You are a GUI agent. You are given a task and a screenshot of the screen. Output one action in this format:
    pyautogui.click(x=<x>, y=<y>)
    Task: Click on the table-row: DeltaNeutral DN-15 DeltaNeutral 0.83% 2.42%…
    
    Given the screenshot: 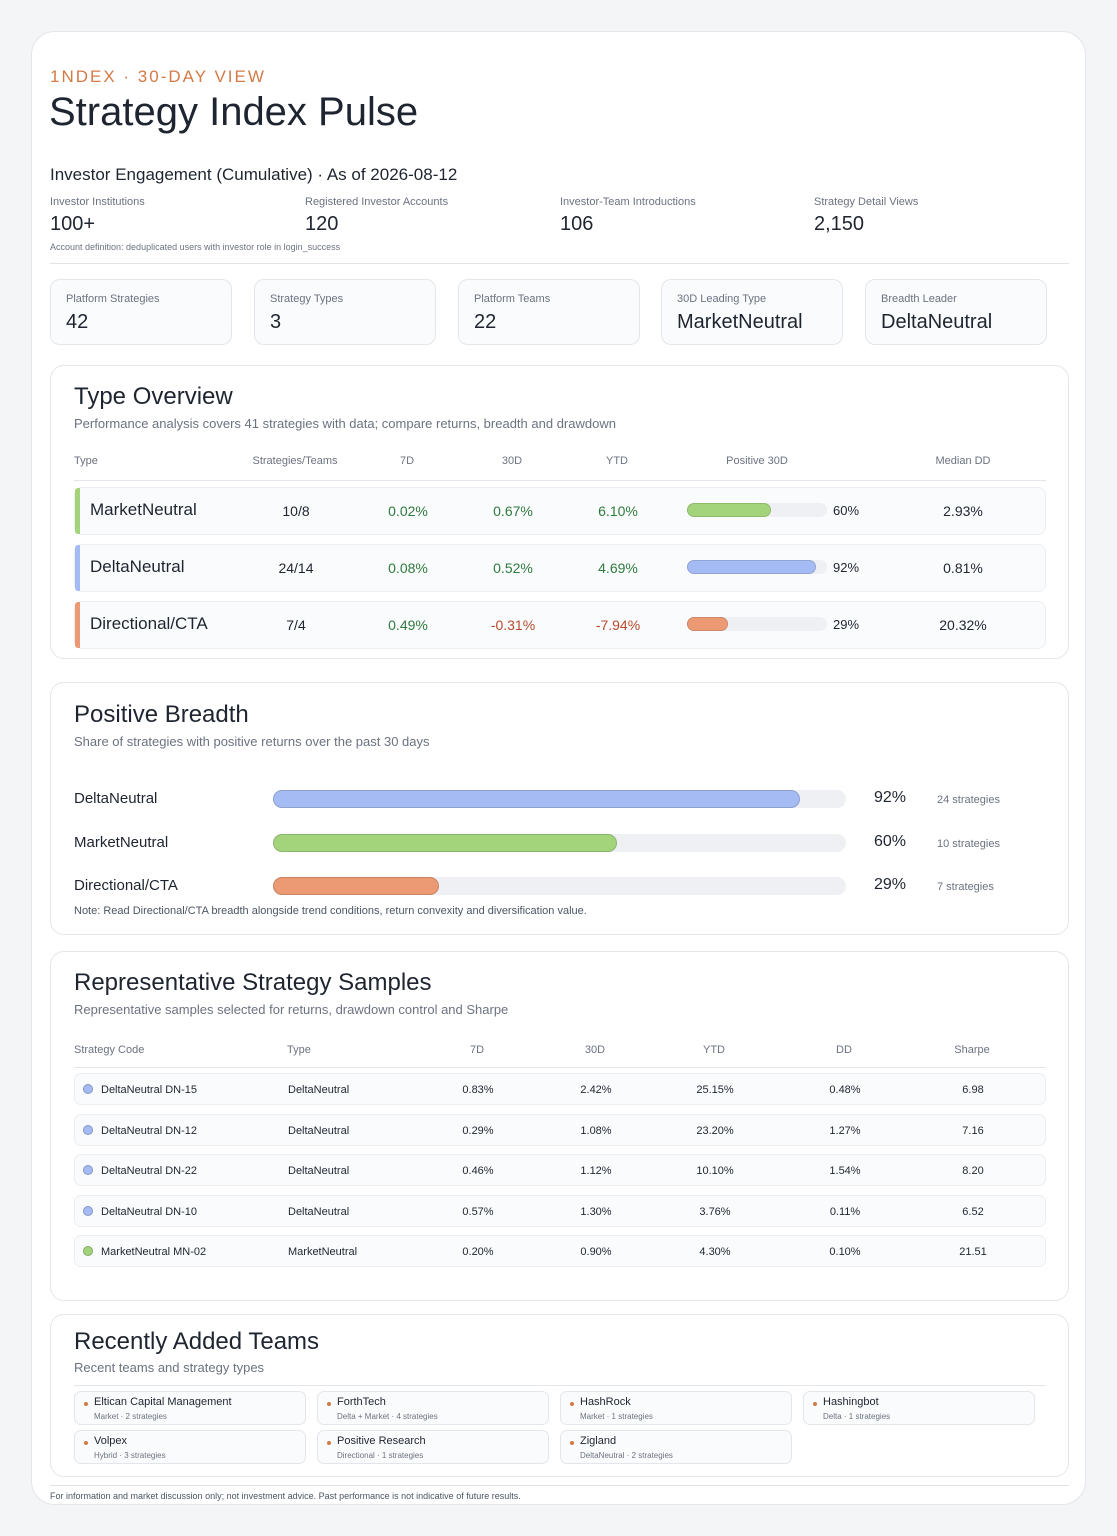 What is the action you would take?
    pyautogui.click(x=560, y=1089)
    